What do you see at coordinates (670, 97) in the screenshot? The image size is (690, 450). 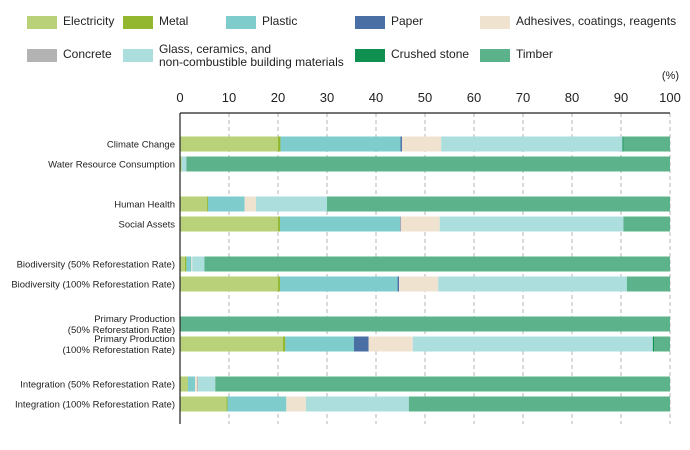 I see `x-tick-label: 100` at bounding box center [670, 97].